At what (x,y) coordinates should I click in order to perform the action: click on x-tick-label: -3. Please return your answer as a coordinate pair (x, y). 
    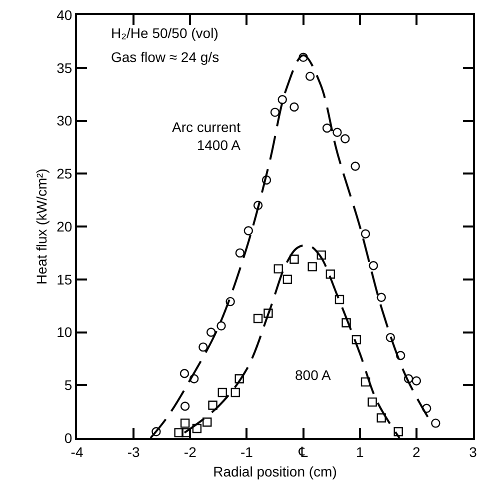
    Looking at the image, I should click on (133, 452).